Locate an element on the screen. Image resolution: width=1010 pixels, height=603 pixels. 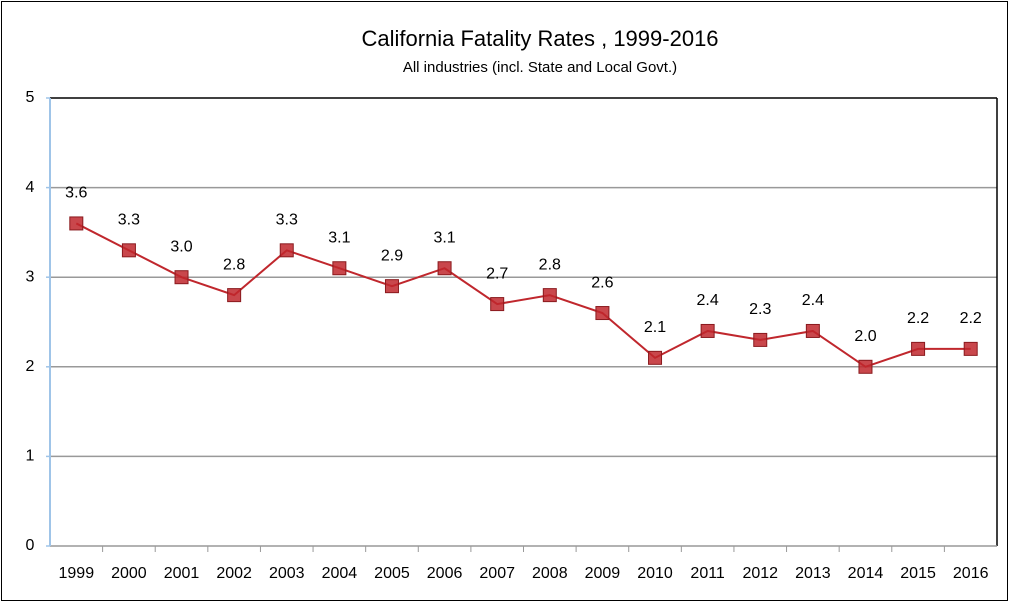
x-tick-label: 2008 is located at coordinates (550, 573).